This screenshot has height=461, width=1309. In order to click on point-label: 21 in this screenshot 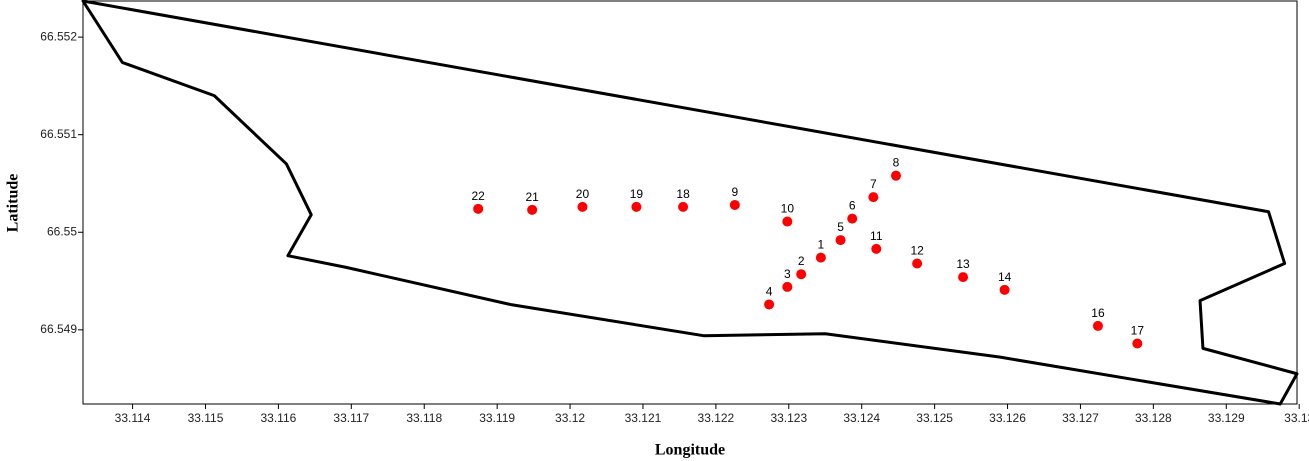, I will do `click(532, 197)`.